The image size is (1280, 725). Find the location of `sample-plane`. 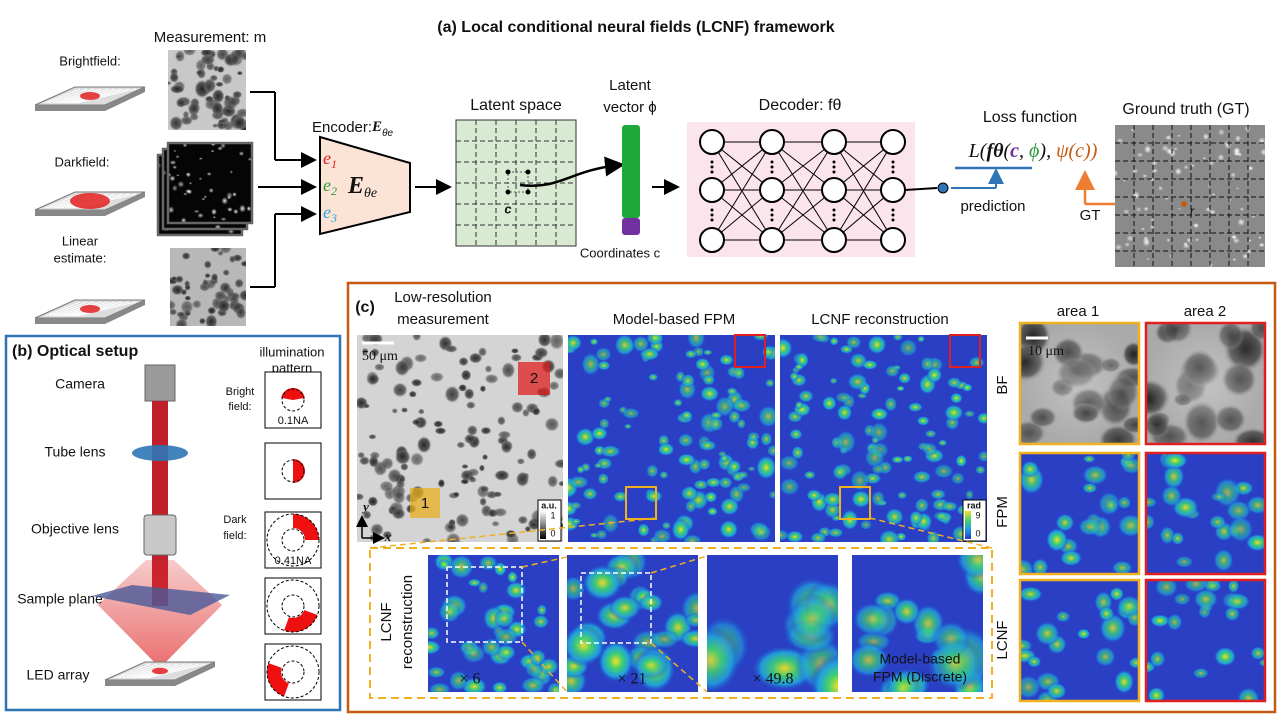

sample-plane is located at coordinates (161, 600).